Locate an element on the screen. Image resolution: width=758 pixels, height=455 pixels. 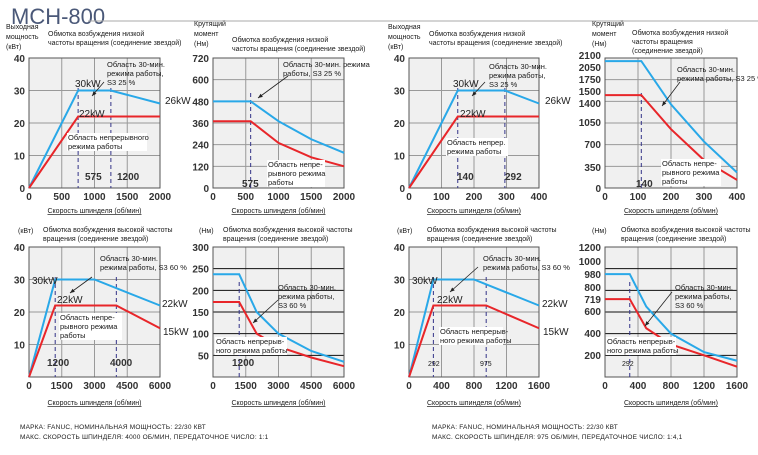
y-tick-label: 40 is located at coordinates (20, 59).